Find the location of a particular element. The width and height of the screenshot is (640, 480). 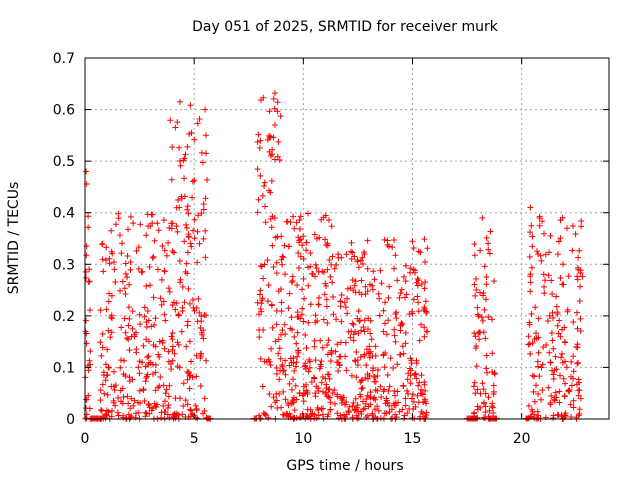

y-axis-label: SRMTID / TECUs is located at coordinates (14, 238).